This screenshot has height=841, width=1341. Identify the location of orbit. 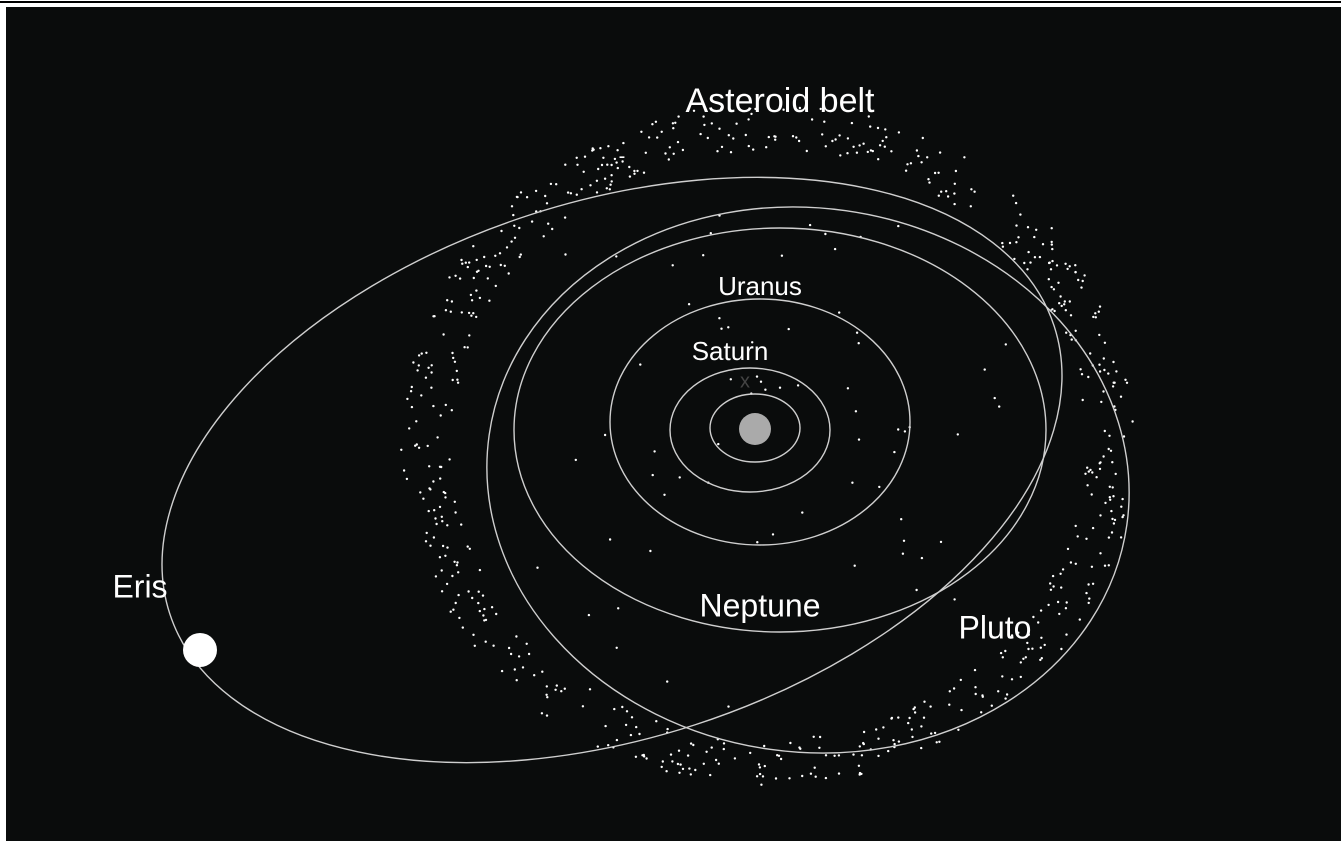
(750, 430).